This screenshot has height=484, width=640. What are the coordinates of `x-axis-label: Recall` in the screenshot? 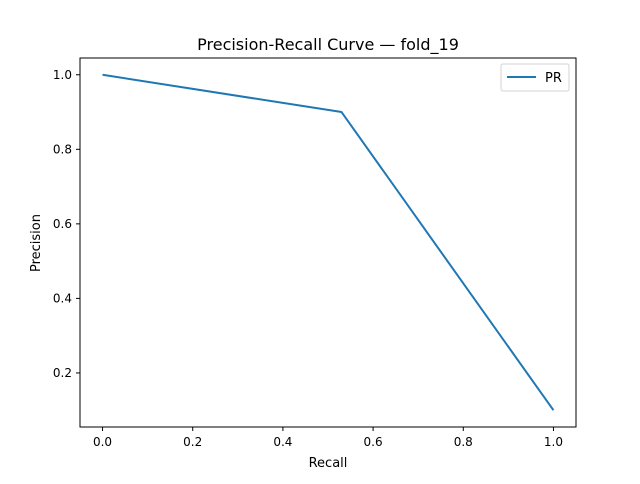 It's located at (328, 463).